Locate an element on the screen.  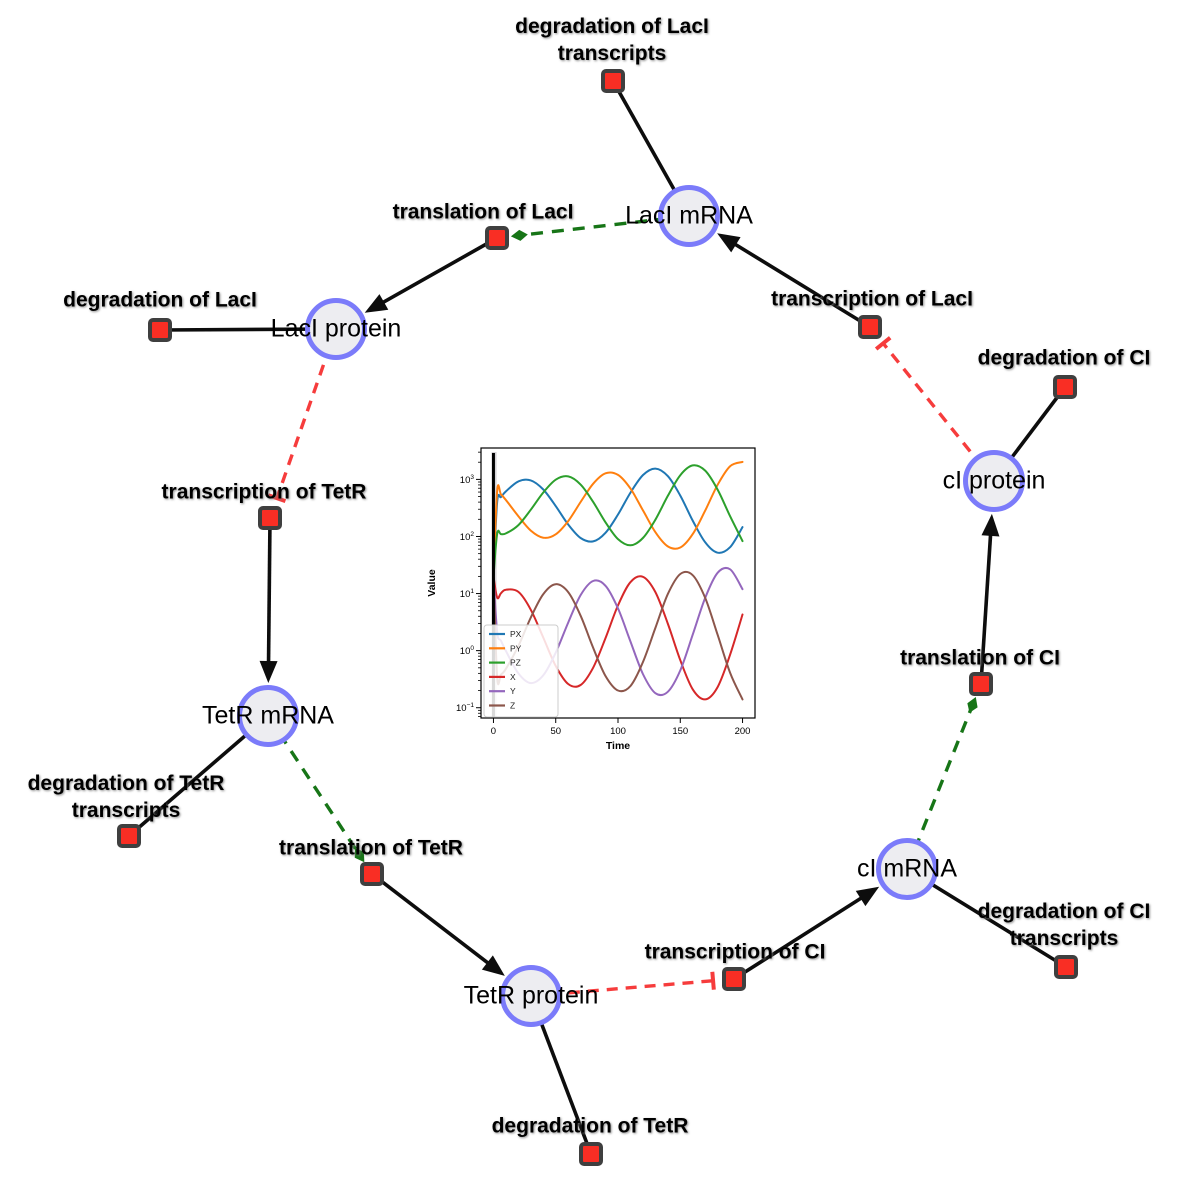
reaction-label-deg_laci_ts: degradation of LacI transcripts is located at coordinates (612, 40).